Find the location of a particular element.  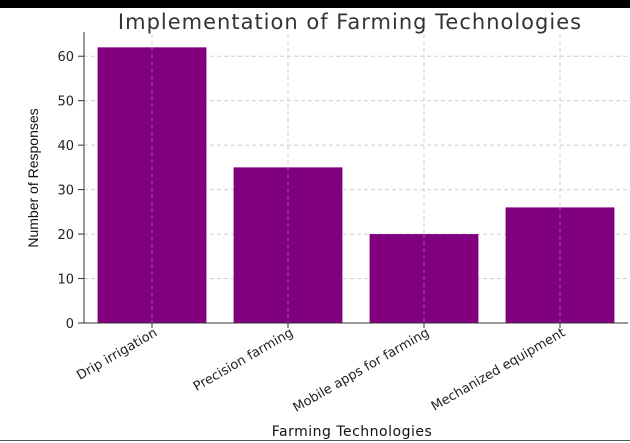

y-tick-label: 10 is located at coordinates (65, 280).